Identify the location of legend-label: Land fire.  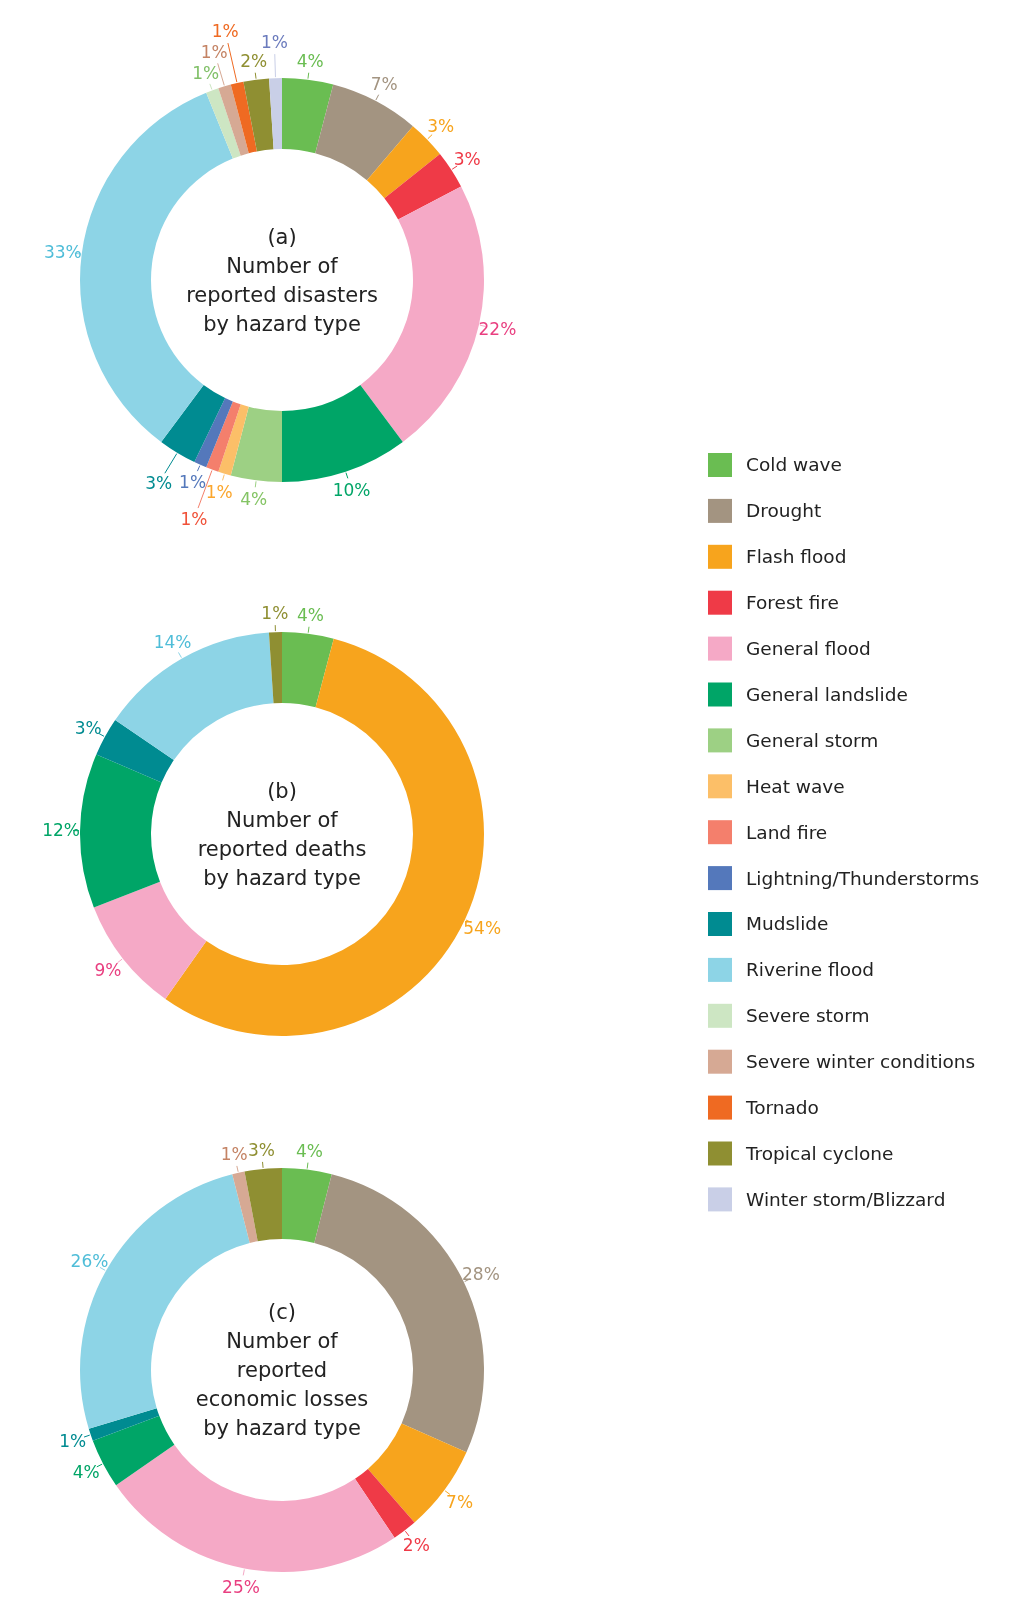
(787, 832).